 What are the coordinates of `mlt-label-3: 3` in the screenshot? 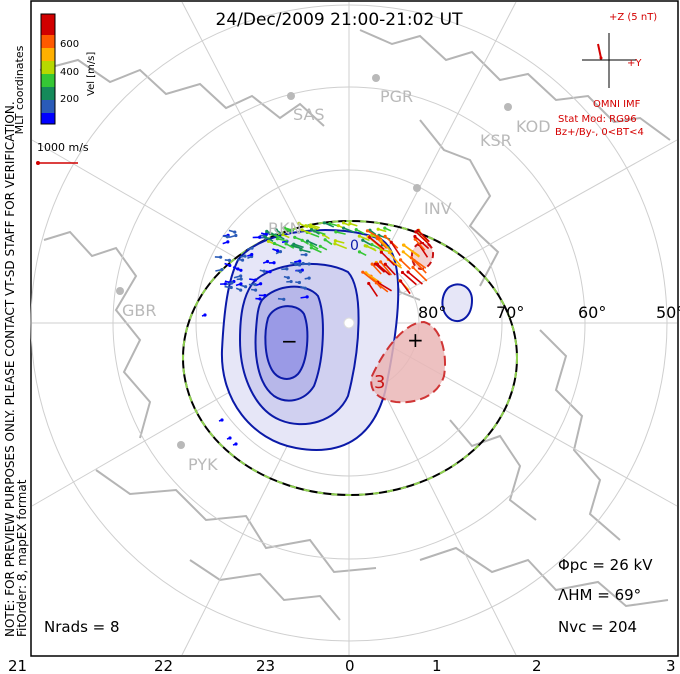 It's located at (671, 665).